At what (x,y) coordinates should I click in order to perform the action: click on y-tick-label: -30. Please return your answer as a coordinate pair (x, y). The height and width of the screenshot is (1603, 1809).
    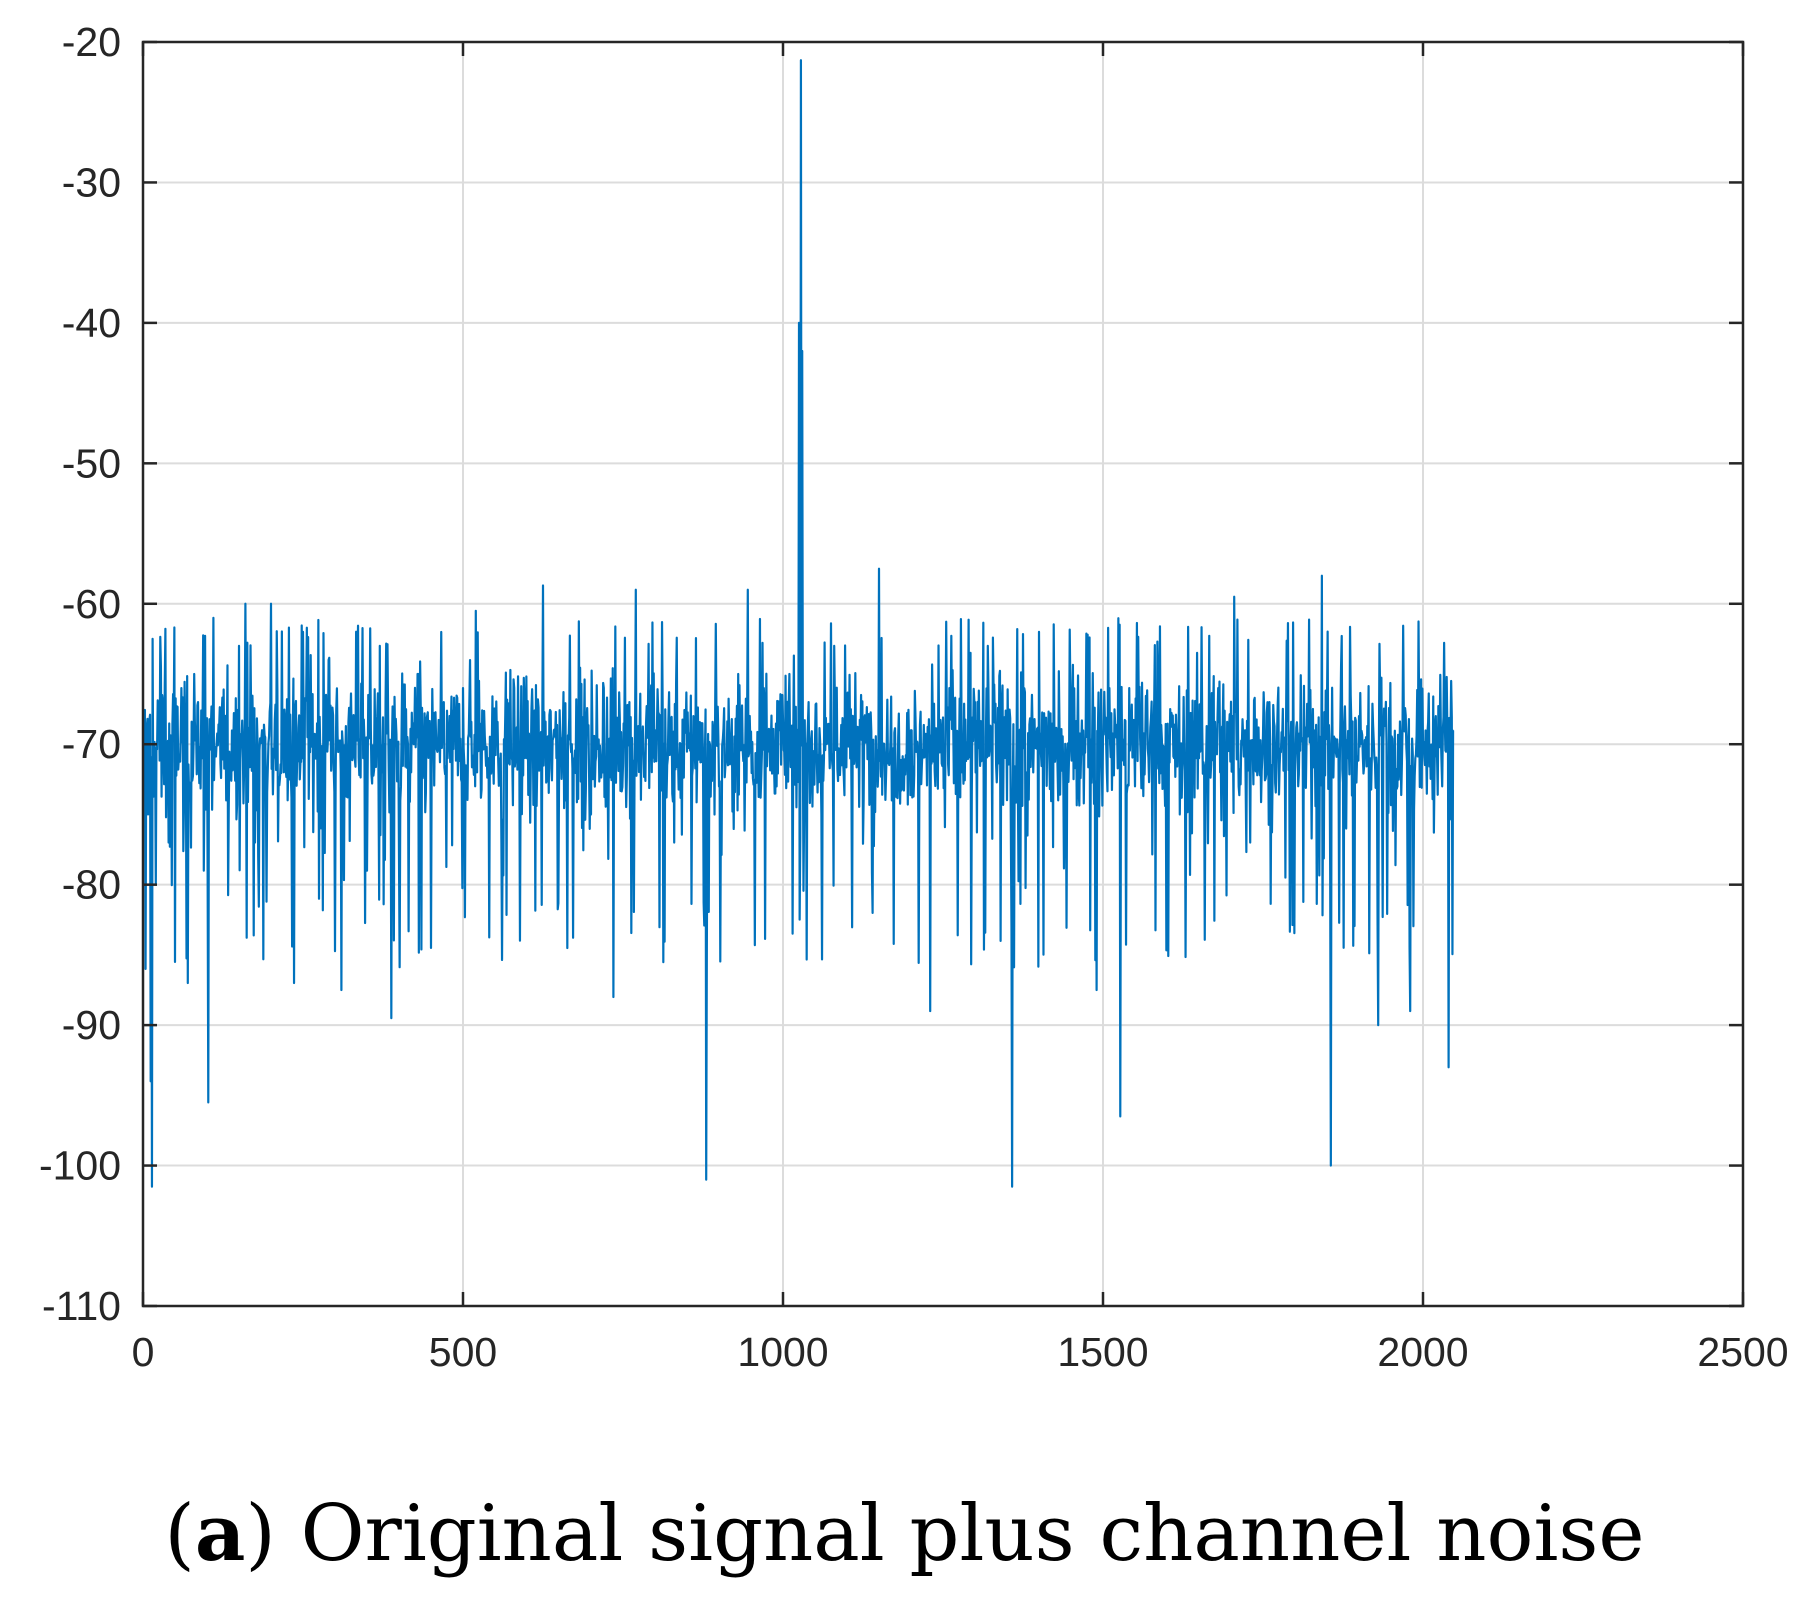
    Looking at the image, I should click on (91, 182).